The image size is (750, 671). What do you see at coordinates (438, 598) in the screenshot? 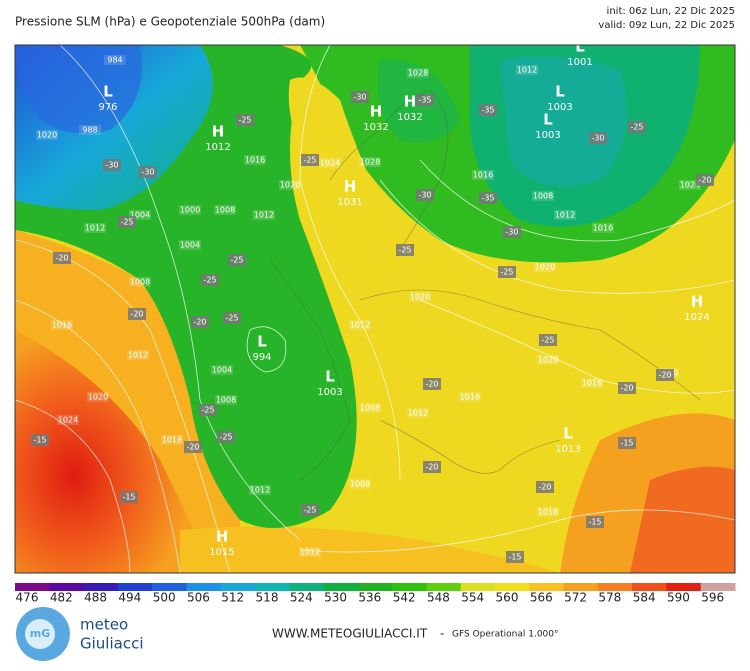
I see `colorbar-label: 548` at bounding box center [438, 598].